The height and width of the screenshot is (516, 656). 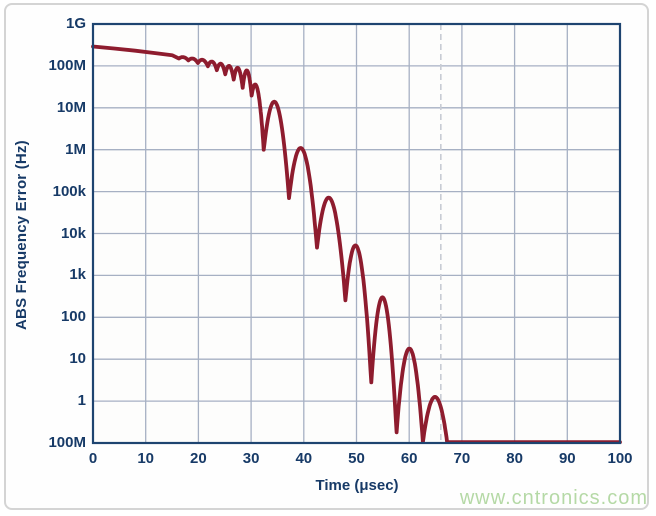 I want to click on x-tick-label: 50, so click(x=356, y=458).